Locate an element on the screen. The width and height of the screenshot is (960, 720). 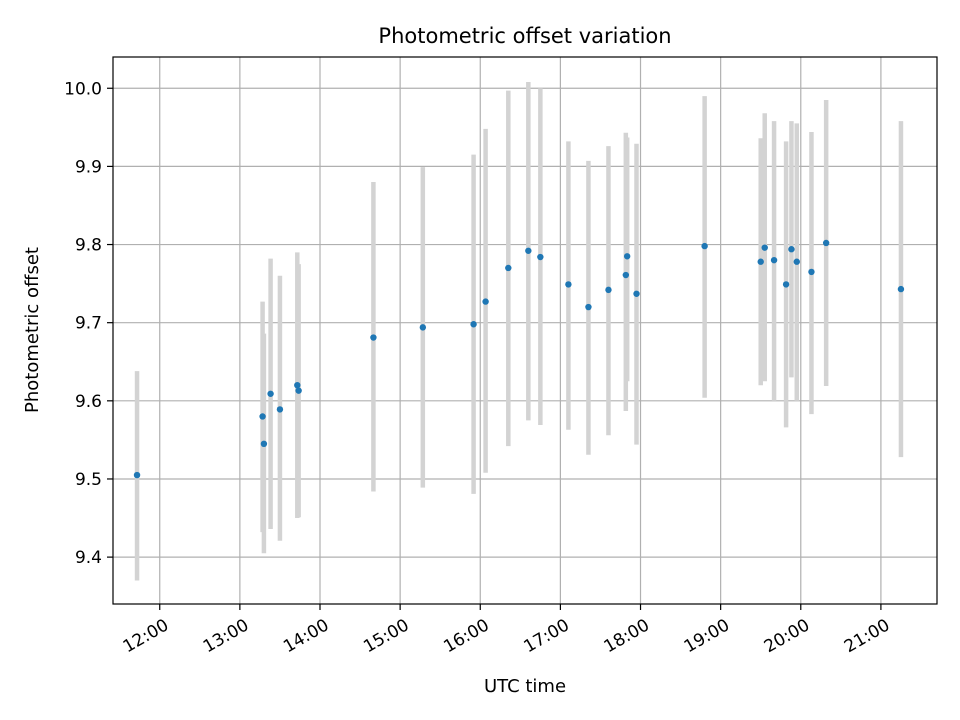
y-tick-label: 10.0 is located at coordinates (83, 89).